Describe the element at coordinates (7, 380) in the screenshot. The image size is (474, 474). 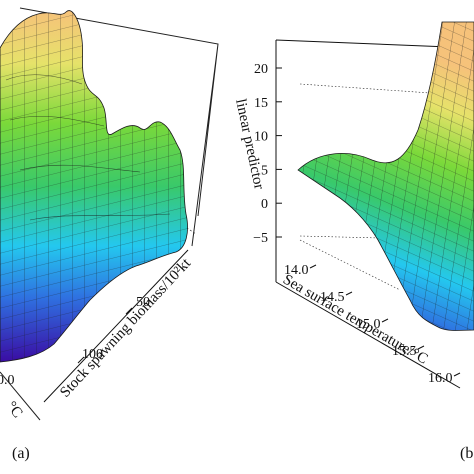
I see `panel-a-partial-tick: 10.0` at that location.